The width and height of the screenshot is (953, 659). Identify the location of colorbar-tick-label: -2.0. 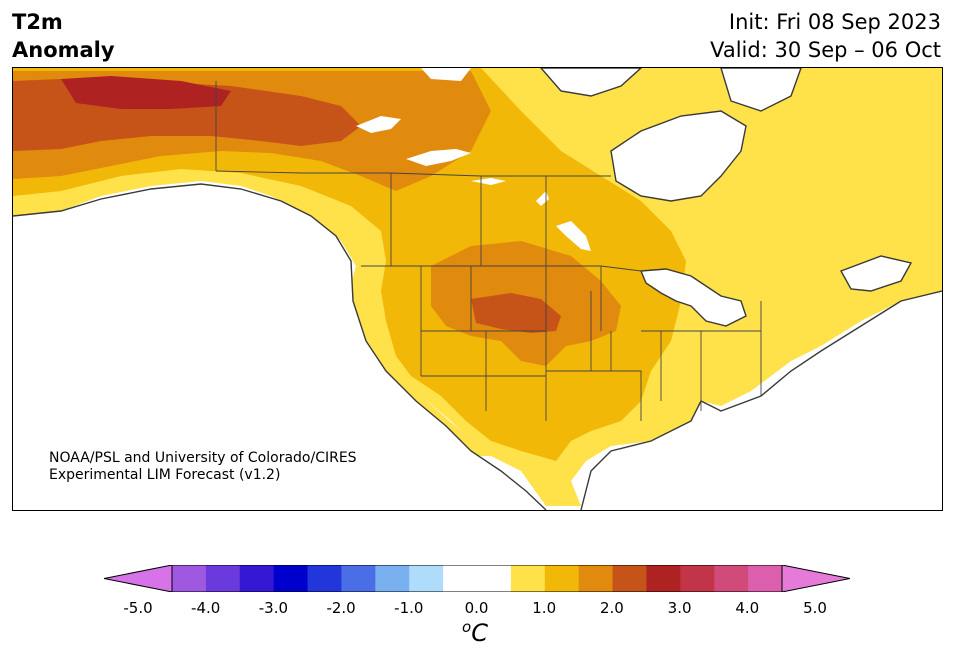
(341, 608).